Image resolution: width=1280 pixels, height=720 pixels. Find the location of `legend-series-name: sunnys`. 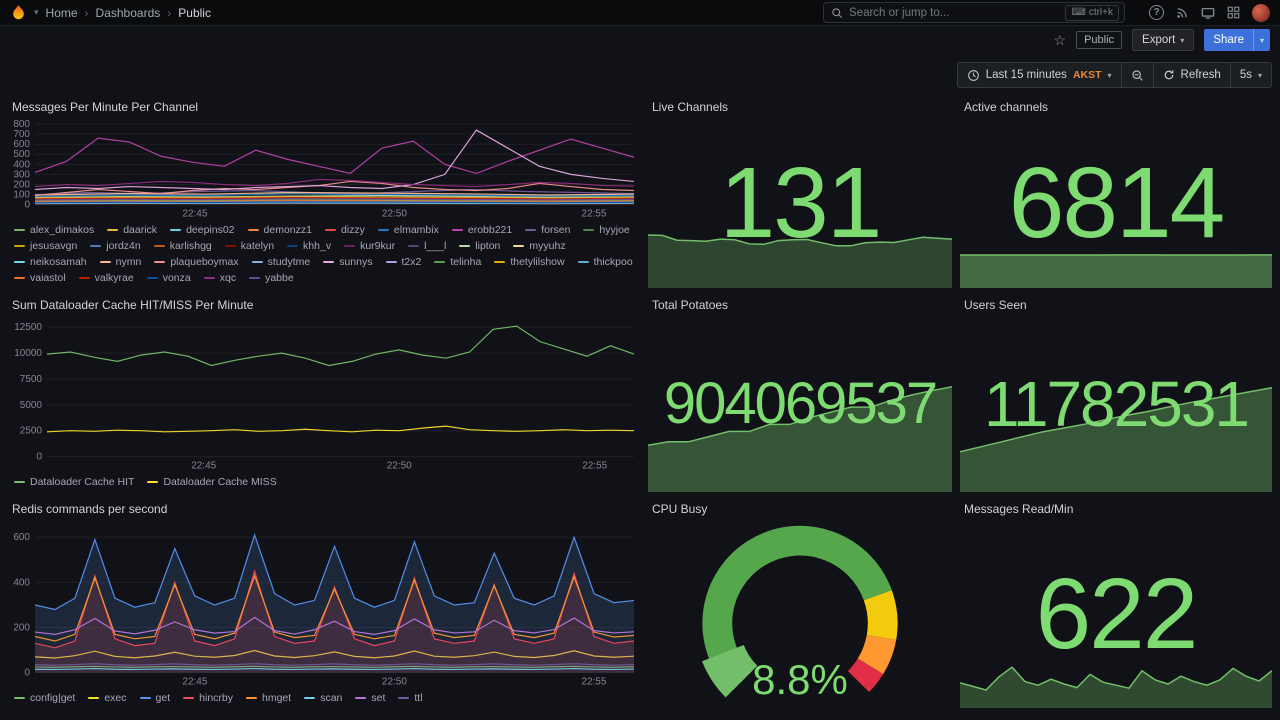

legend-series-name: sunnys is located at coordinates (356, 262).